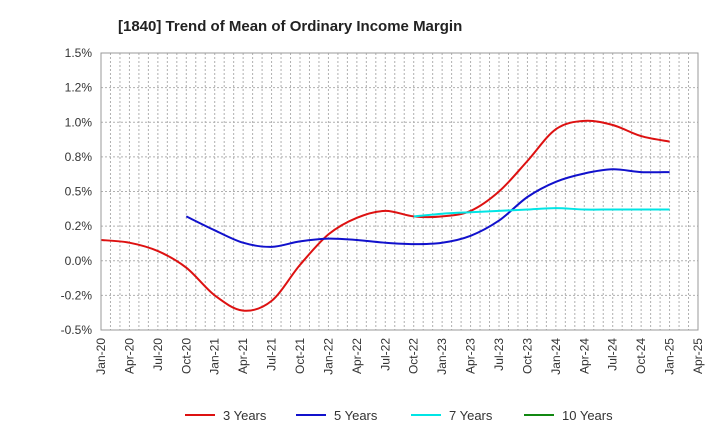 The height and width of the screenshot is (440, 720). Describe the element at coordinates (186, 356) in the screenshot. I see `x-tick-label: Oct-20` at that location.